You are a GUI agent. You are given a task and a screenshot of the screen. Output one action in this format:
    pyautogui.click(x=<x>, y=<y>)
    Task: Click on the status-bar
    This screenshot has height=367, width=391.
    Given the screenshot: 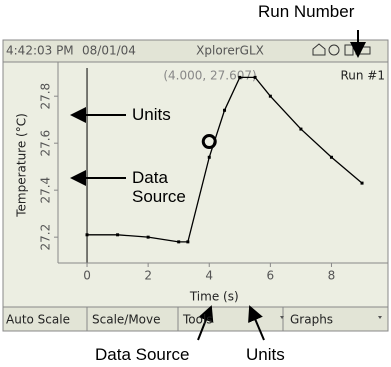 What is the action you would take?
    pyautogui.click(x=195, y=51)
    